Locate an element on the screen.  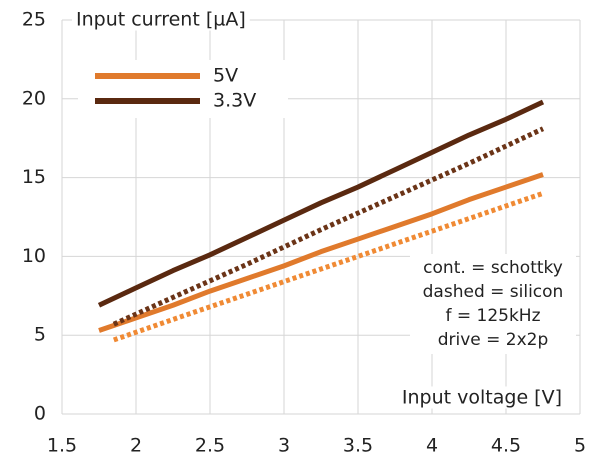
x-tick-label: 3 is located at coordinates (284, 446).